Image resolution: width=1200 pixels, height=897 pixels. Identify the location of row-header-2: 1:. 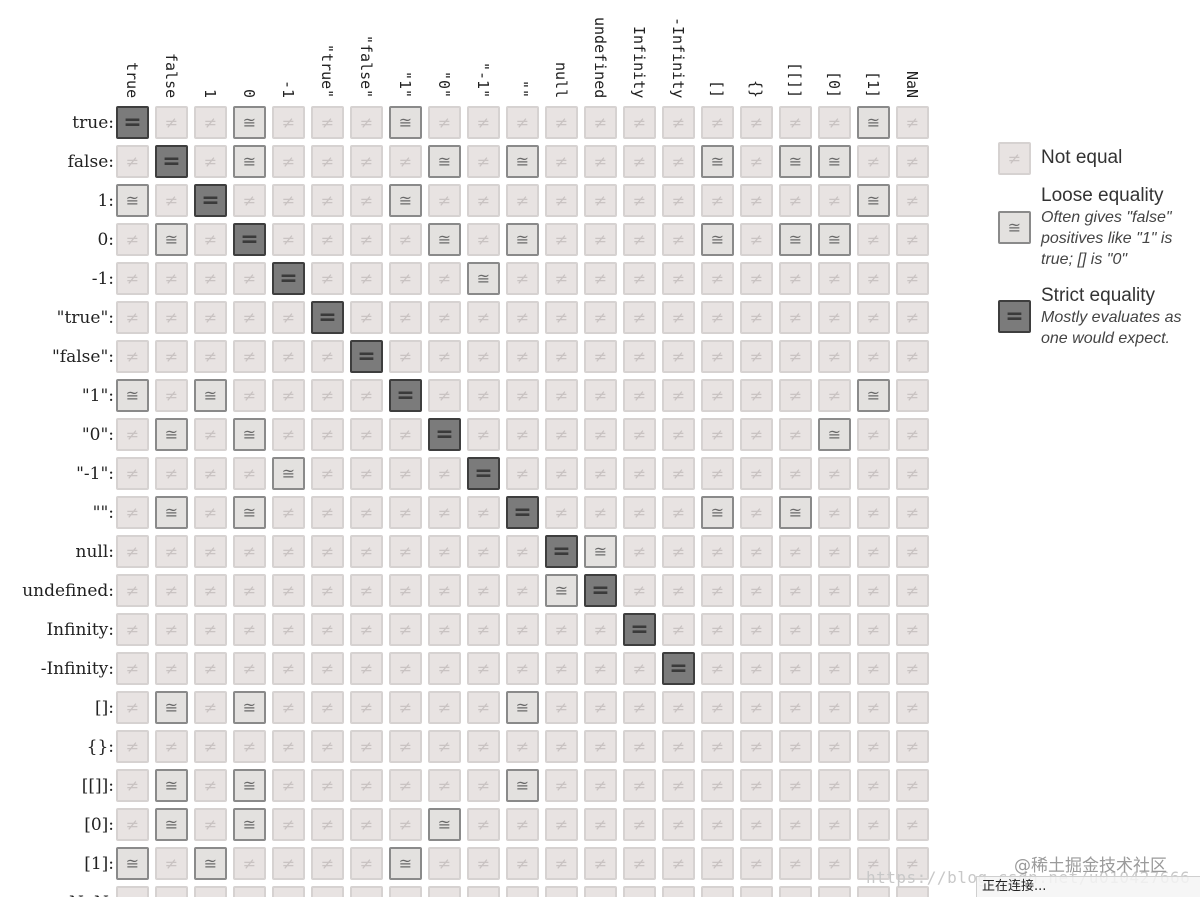
(105, 201).